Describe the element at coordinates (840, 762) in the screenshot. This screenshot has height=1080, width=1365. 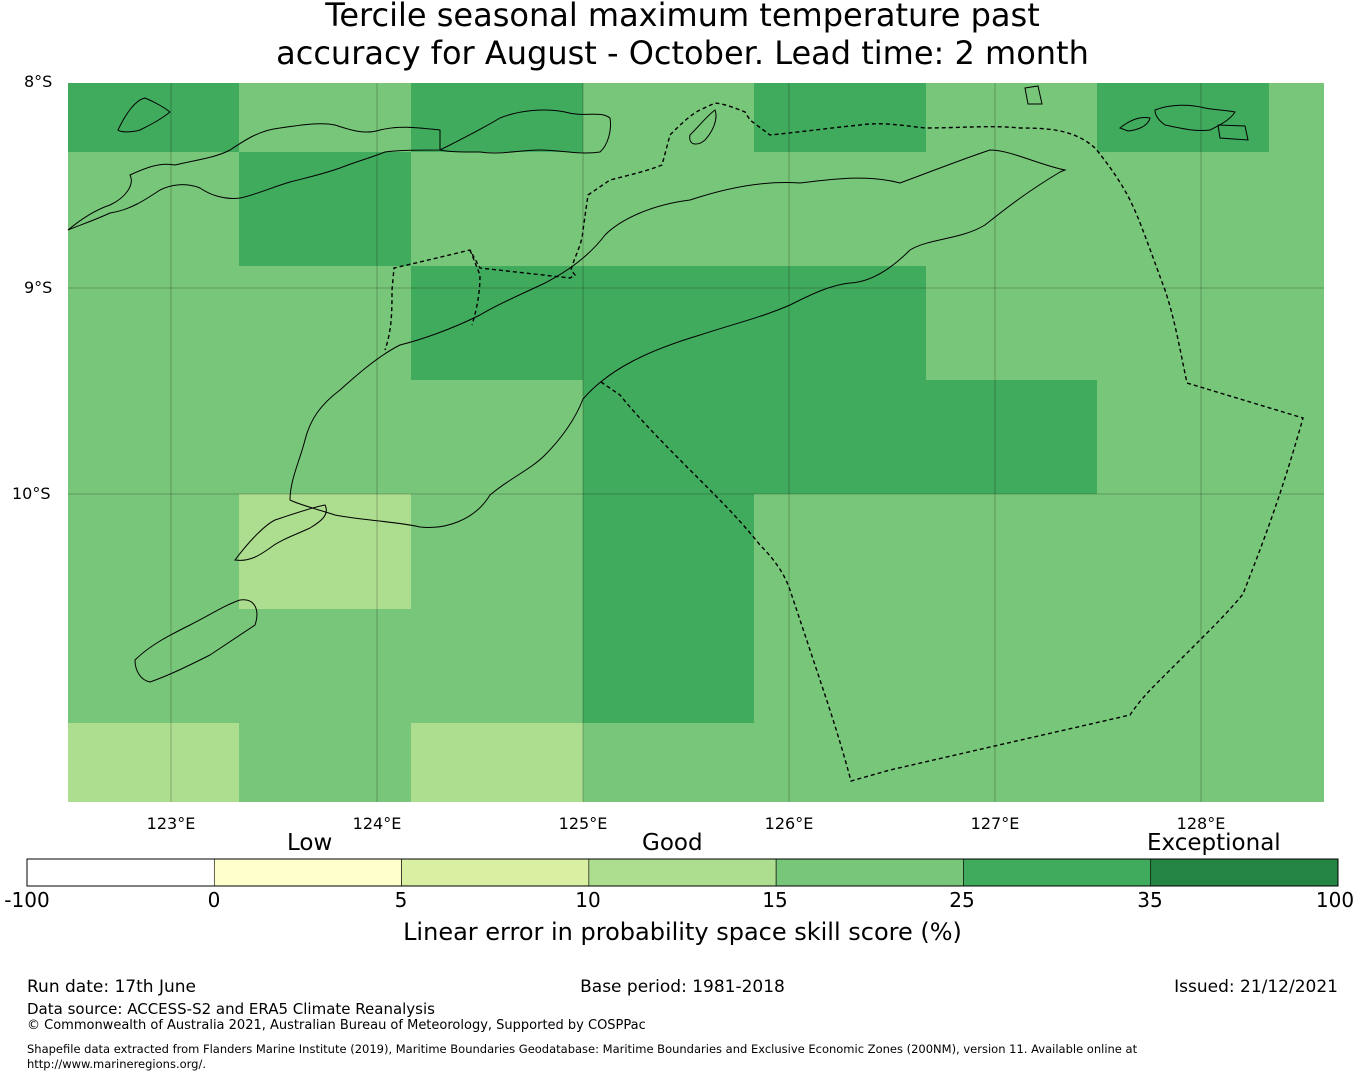
I see `grid-cell-r6-c4` at that location.